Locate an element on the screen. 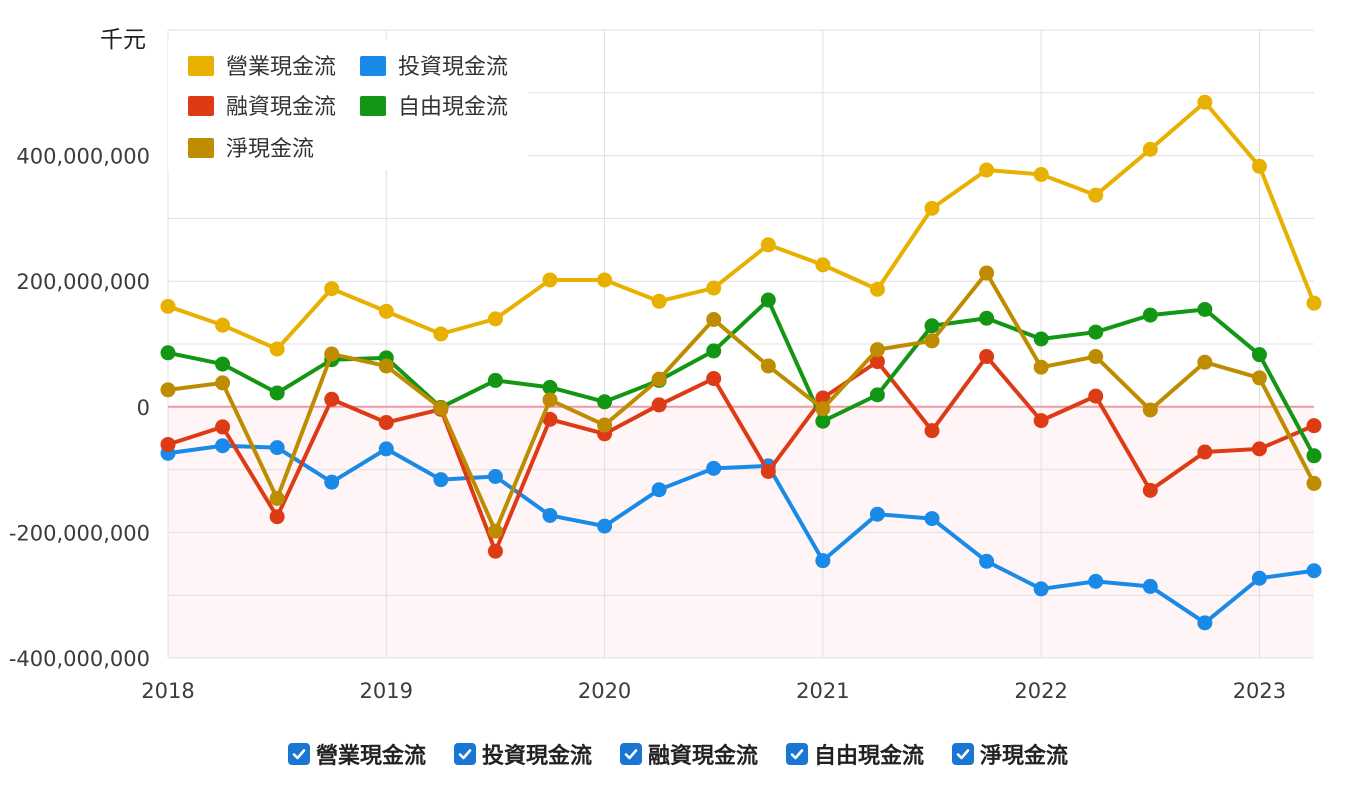 The width and height of the screenshot is (1356, 792). series-toggle: 投資現金流 is located at coordinates (522, 754).